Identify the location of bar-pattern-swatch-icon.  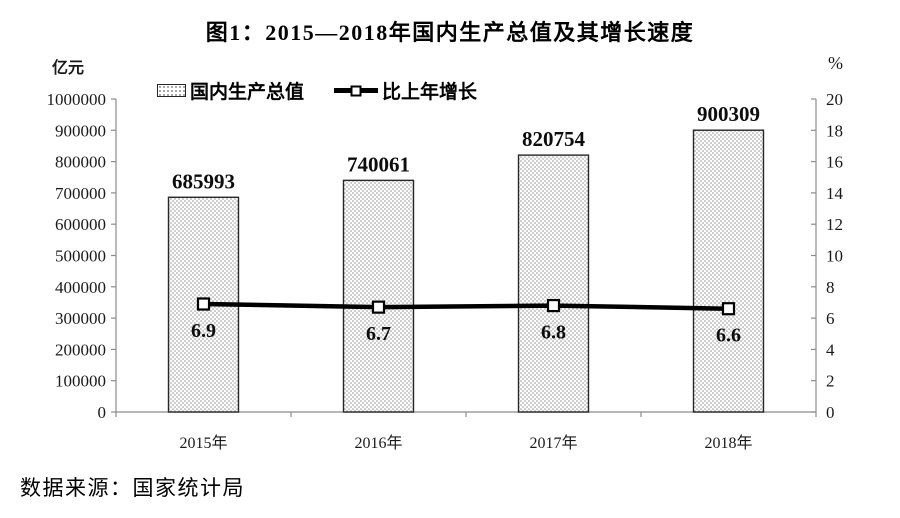
(171, 90).